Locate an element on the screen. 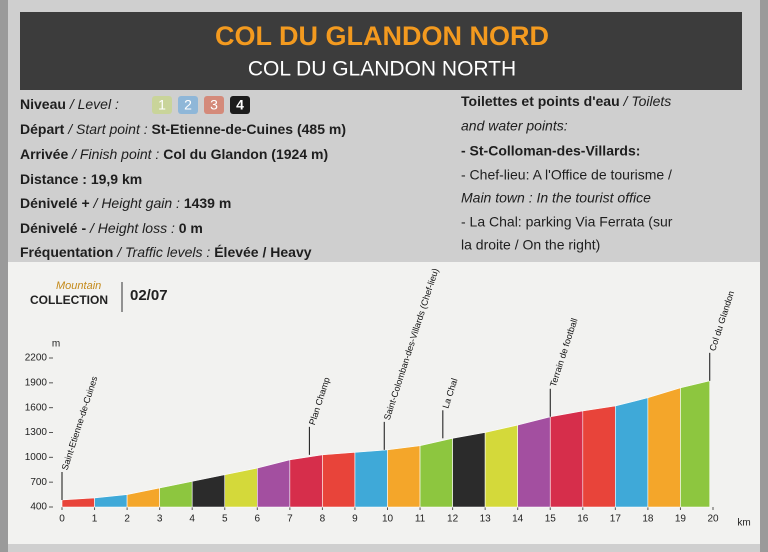  info-label: Dénivelé - is located at coordinates (53, 228).